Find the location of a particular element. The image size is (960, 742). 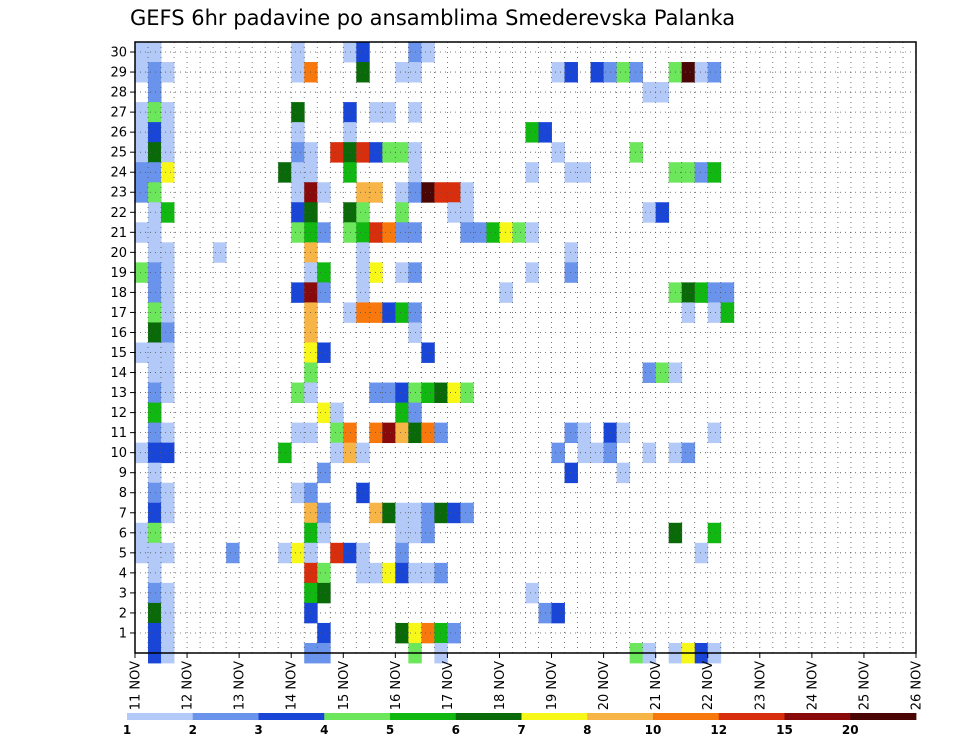

x-tick-label: 14 NOV is located at coordinates (292, 685).